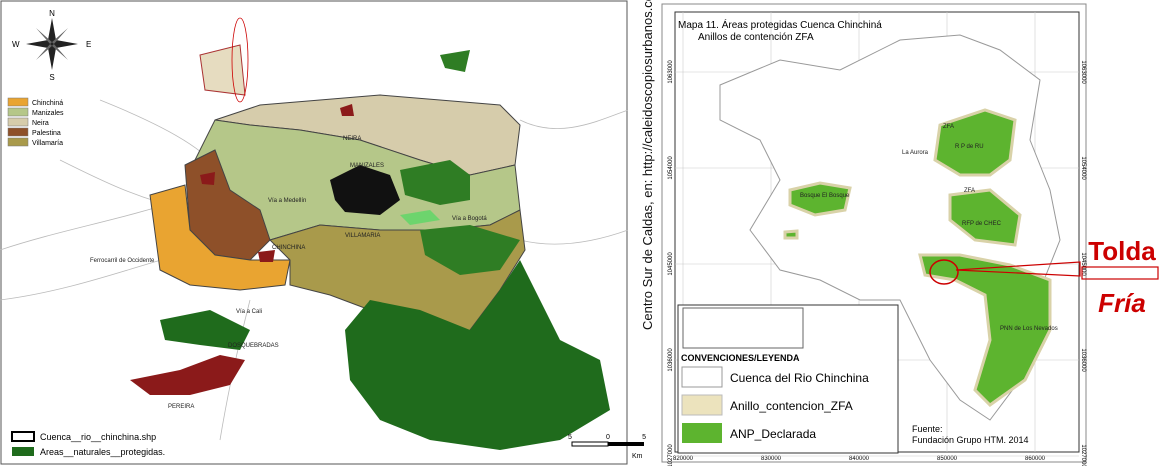 Image resolution: width=1160 pixels, height=471 pixels. What do you see at coordinates (249, 312) in the screenshot?
I see `place-label: Vía a Cali` at bounding box center [249, 312].